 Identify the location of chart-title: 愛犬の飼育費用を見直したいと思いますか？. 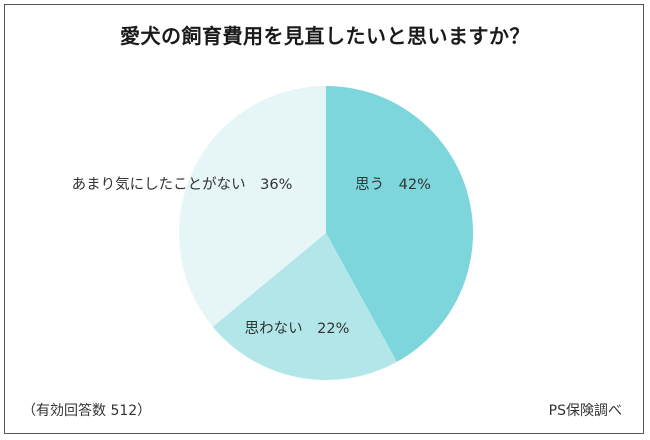
(325, 36).